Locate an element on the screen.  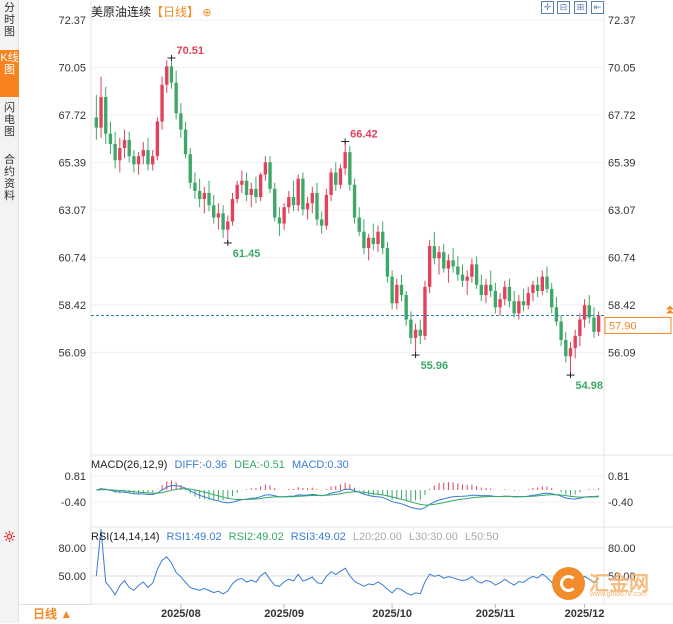
watermark-circle-icon is located at coordinates (568, 583).